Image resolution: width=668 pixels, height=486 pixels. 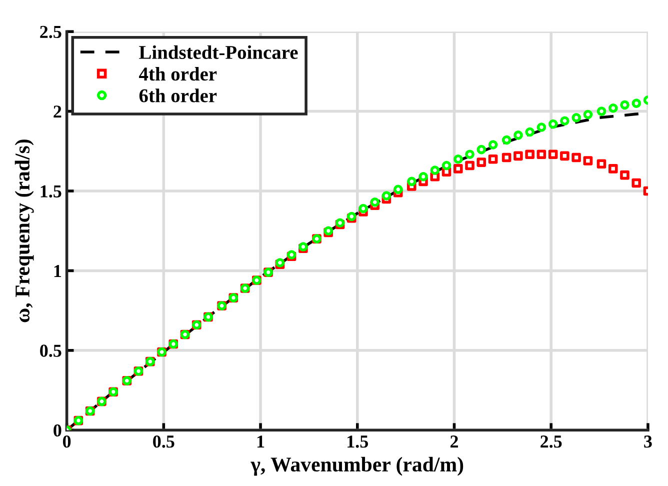 What do you see at coordinates (51, 32) in the screenshot?
I see `y-tick-label: 2.5` at bounding box center [51, 32].